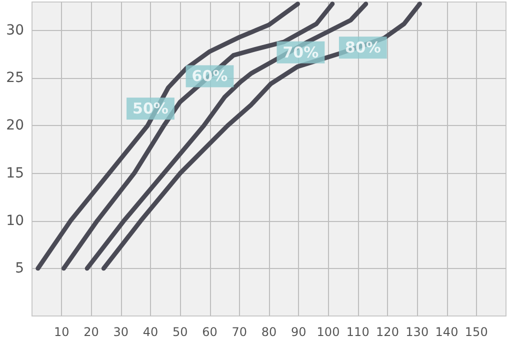 This screenshot has width=510, height=345. What do you see at coordinates (476, 332) in the screenshot?
I see `x-tick-label: 150` at bounding box center [476, 332].